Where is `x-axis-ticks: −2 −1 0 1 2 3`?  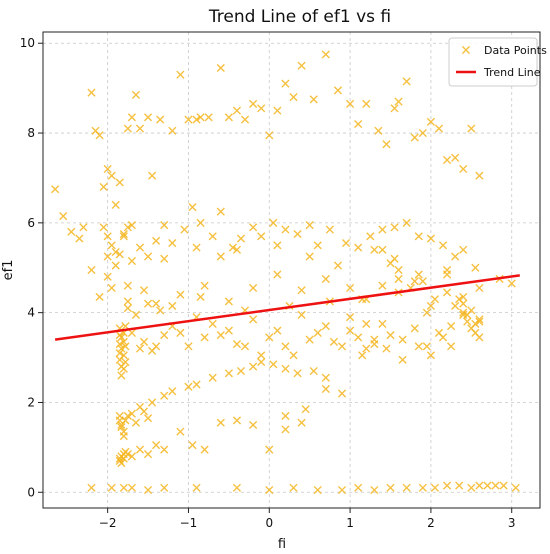 x-axis-ticks: −2 −1 0 1 2 3 is located at coordinates (307, 519).